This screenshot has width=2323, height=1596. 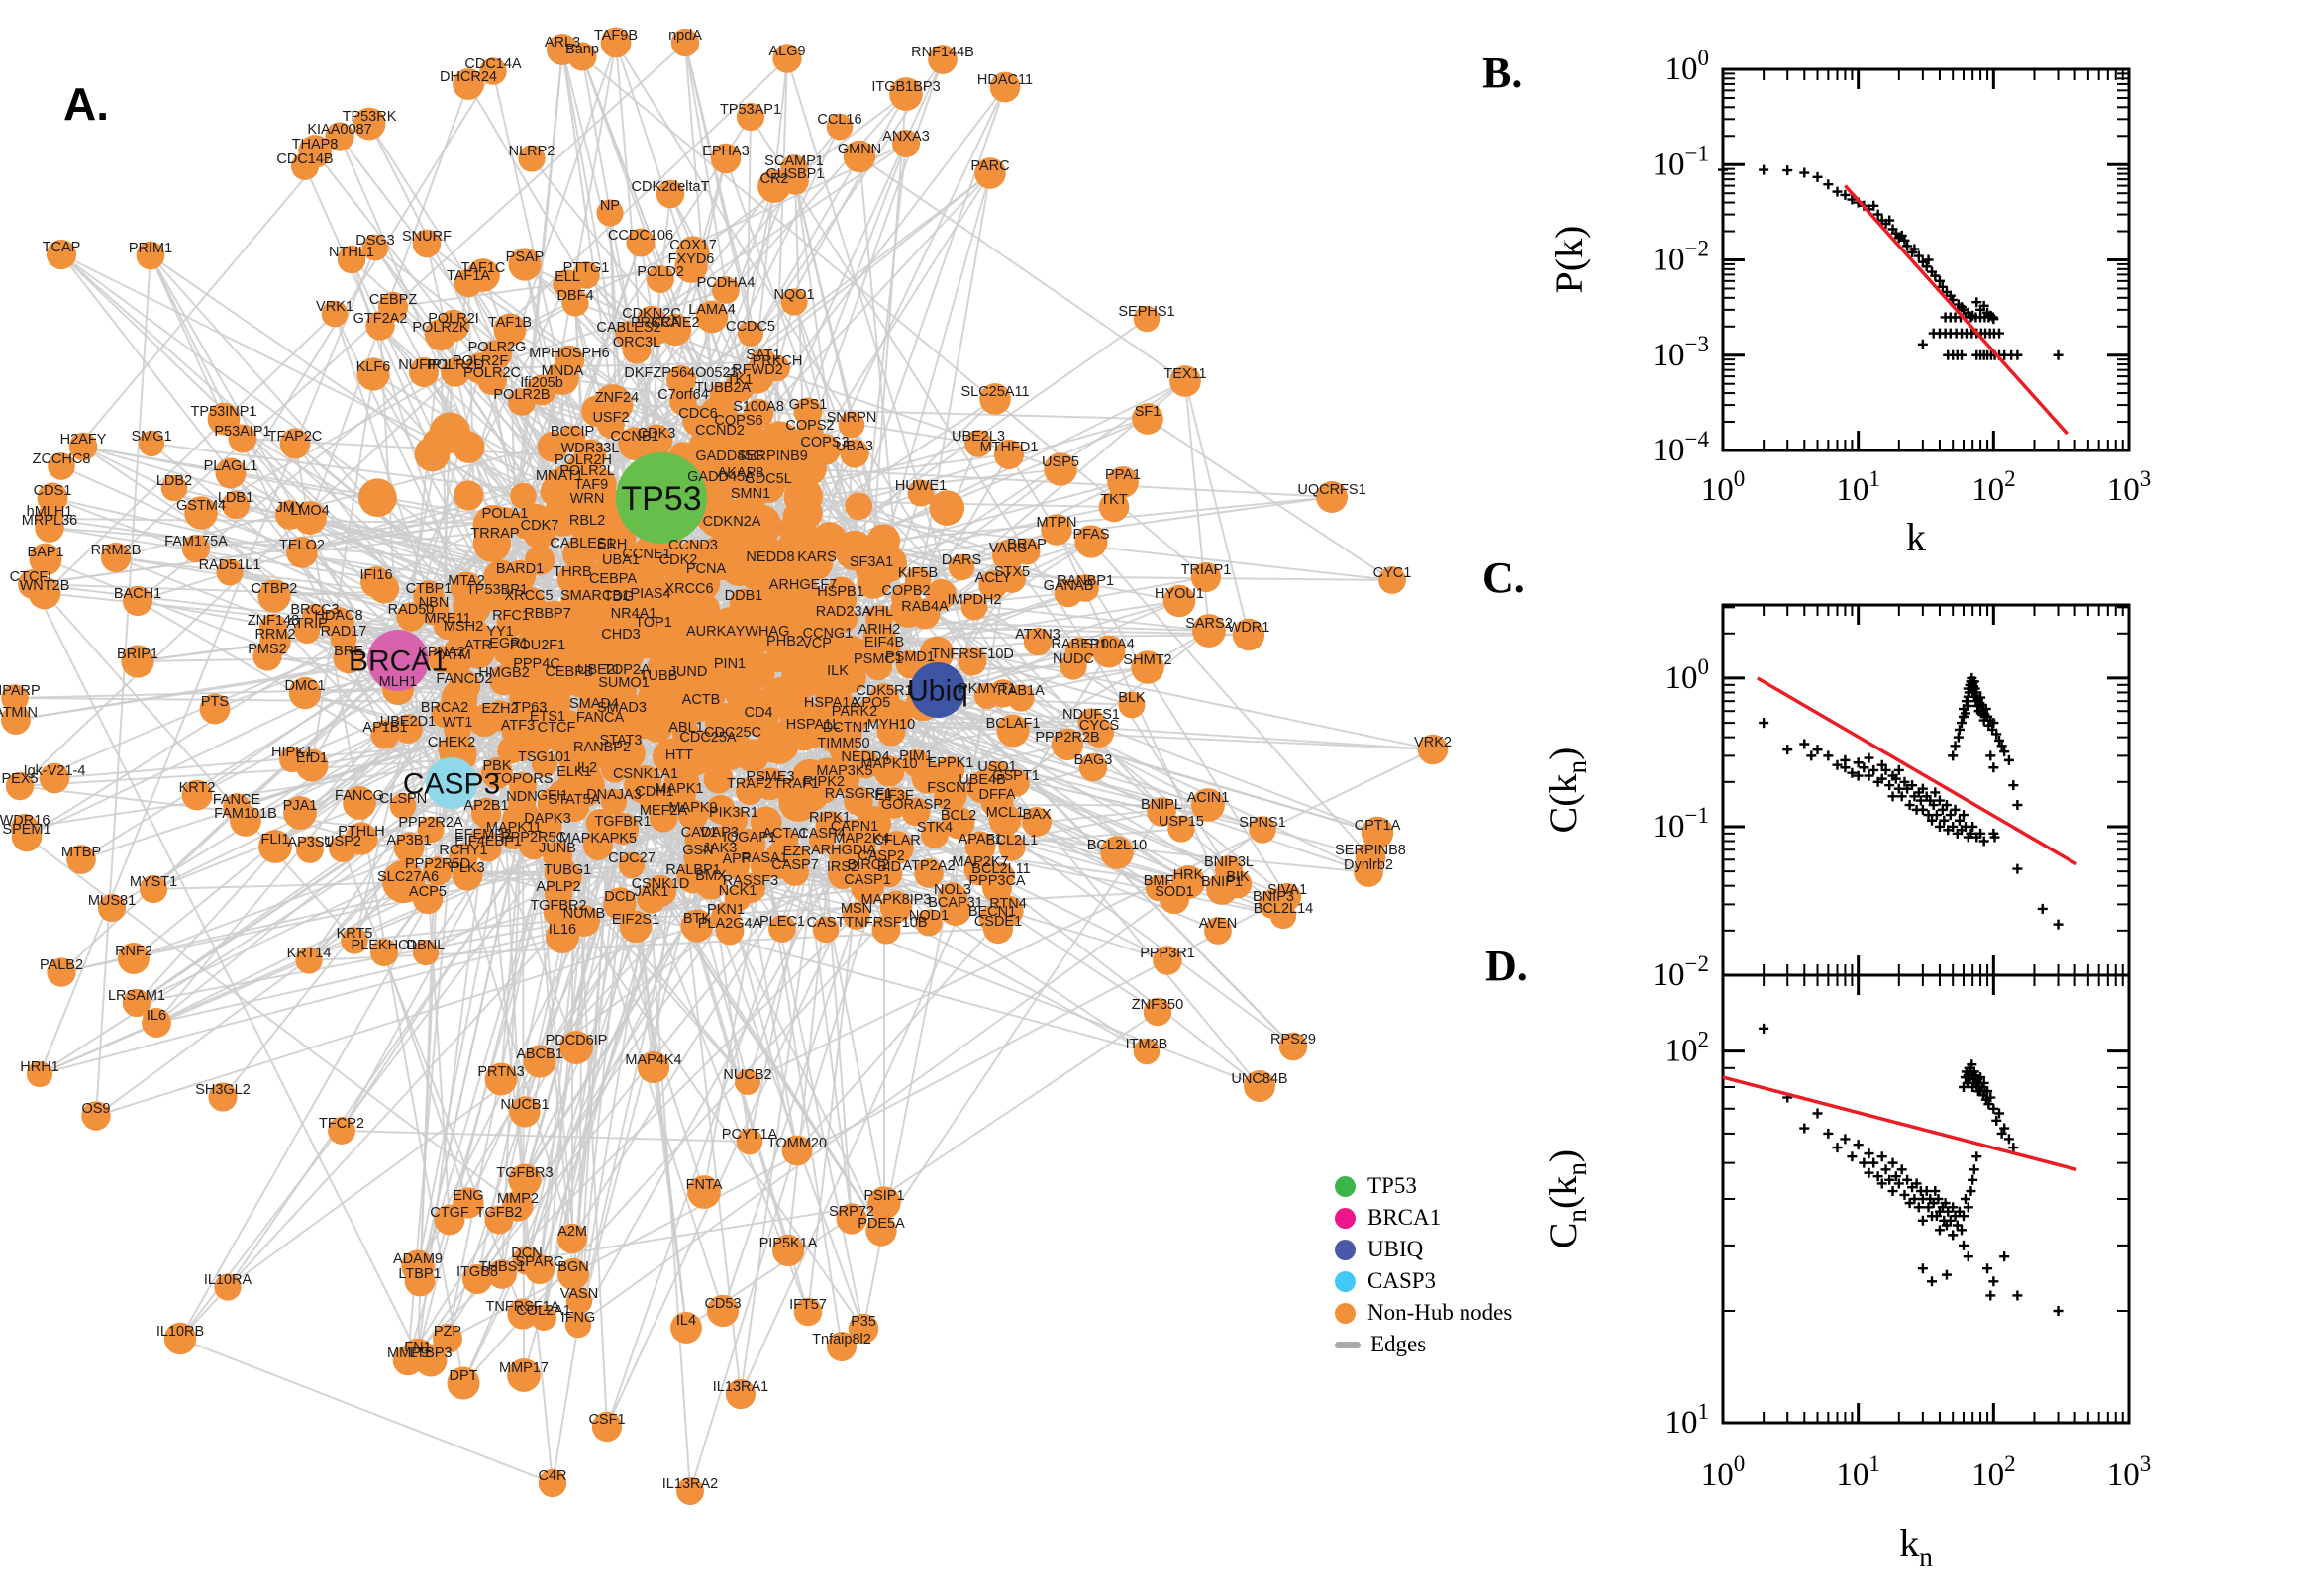 I want to click on network-node-label: PPP3CA, so click(x=997, y=881).